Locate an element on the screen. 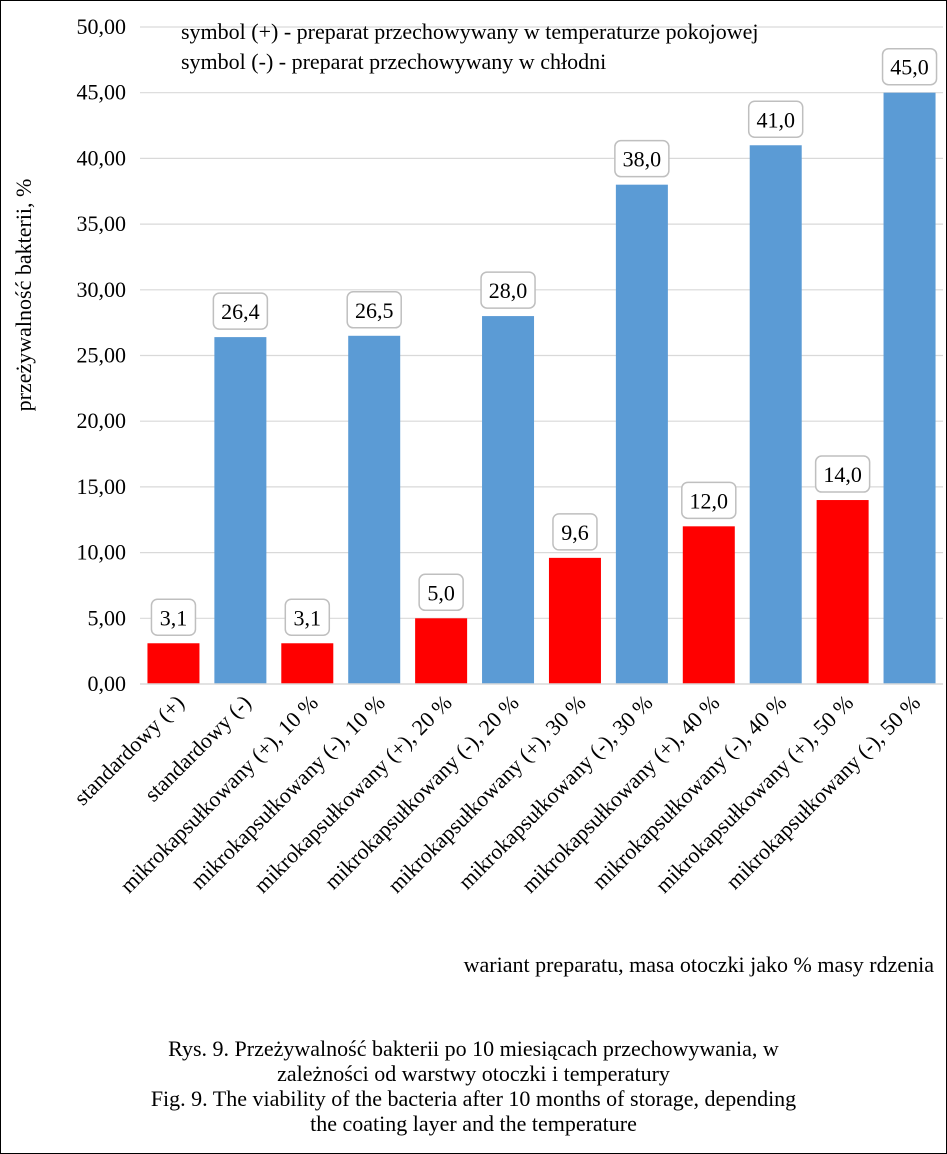  y-tick-label: 15,00 is located at coordinates (102, 486).